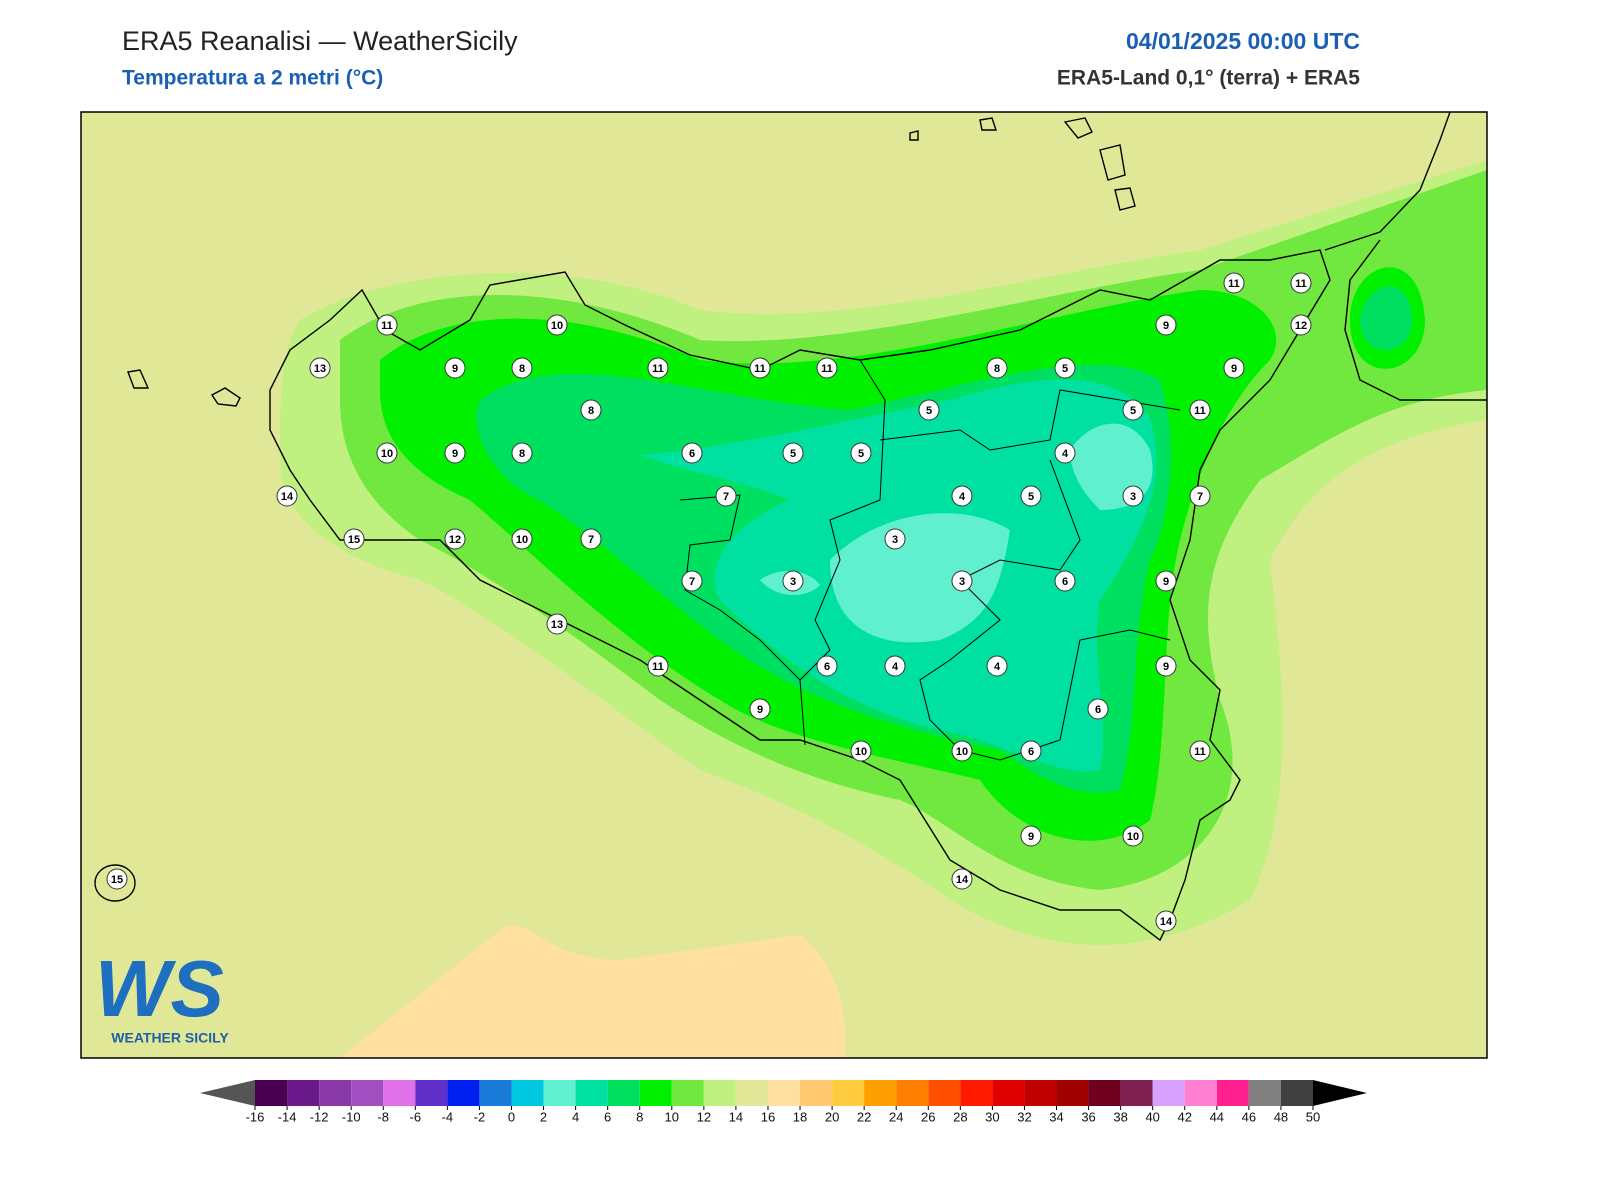  What do you see at coordinates (448, 1116) in the screenshot?
I see `colorbar-label: -4` at bounding box center [448, 1116].